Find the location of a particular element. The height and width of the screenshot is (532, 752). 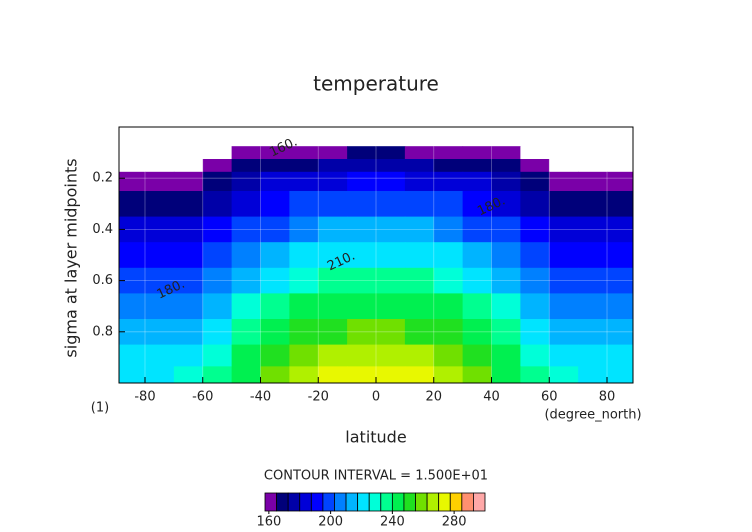

y-tick-label: 0.4 is located at coordinates (102, 229).